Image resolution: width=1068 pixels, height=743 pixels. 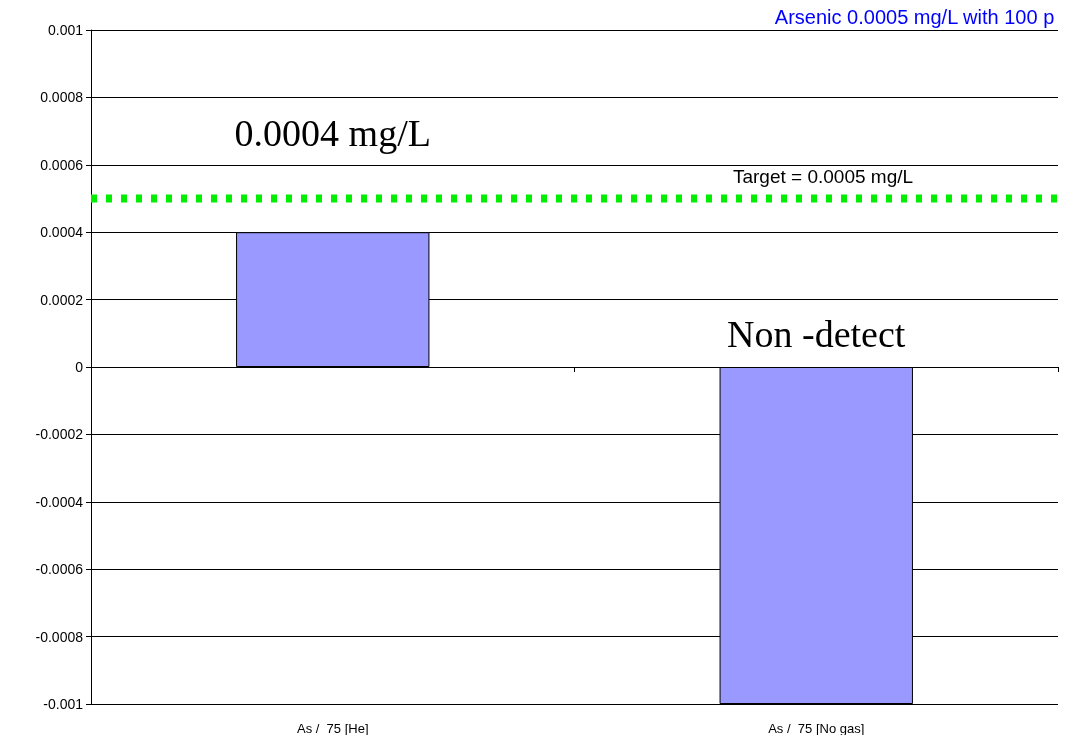 What do you see at coordinates (59, 569) in the screenshot?
I see `y-tick-label: -0.0006` at bounding box center [59, 569].